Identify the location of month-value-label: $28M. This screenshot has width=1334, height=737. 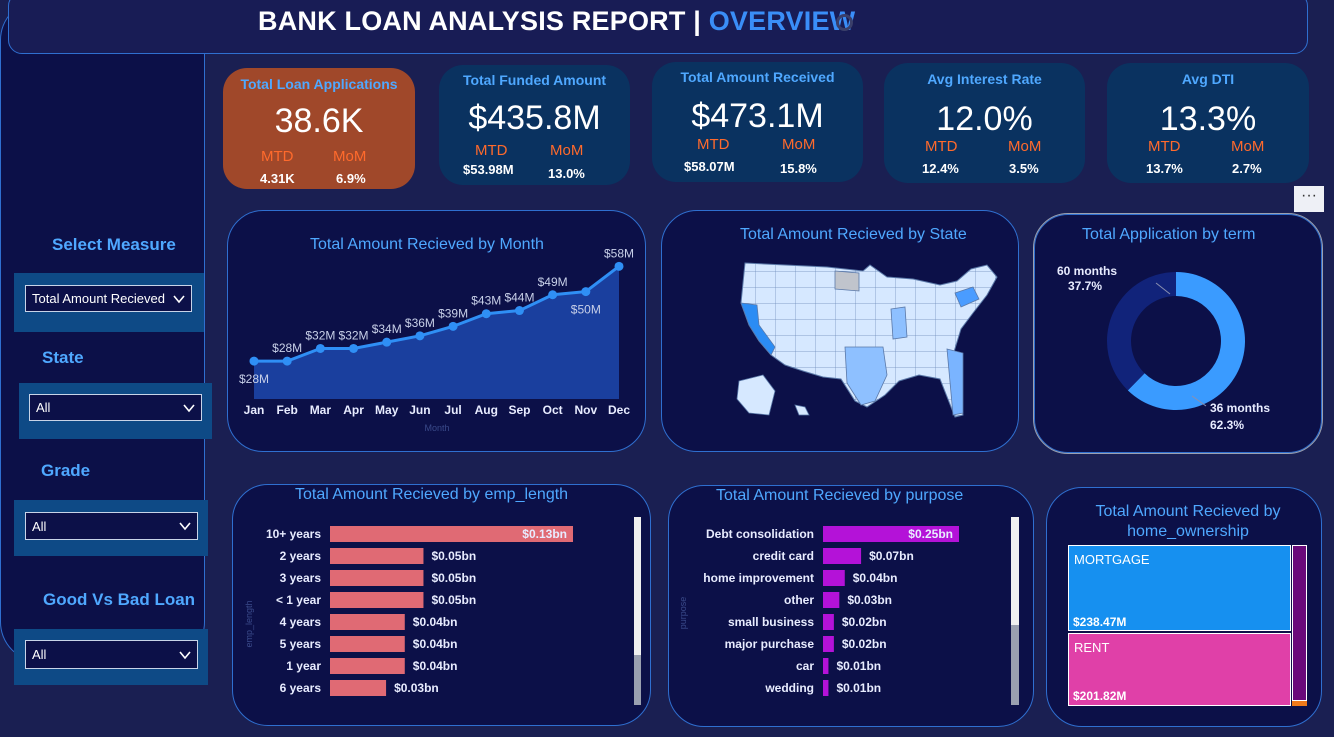
(254, 379).